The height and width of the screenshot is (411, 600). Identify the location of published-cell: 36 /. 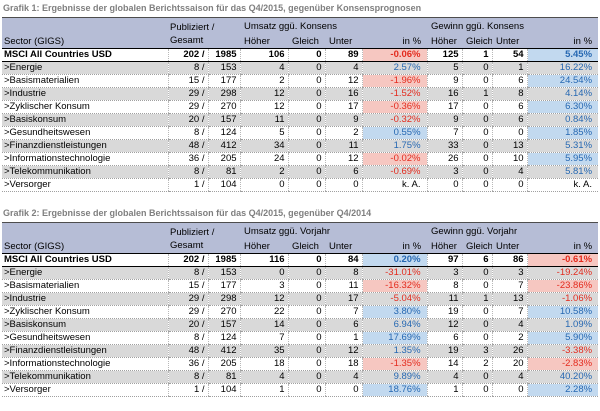
(187, 159).